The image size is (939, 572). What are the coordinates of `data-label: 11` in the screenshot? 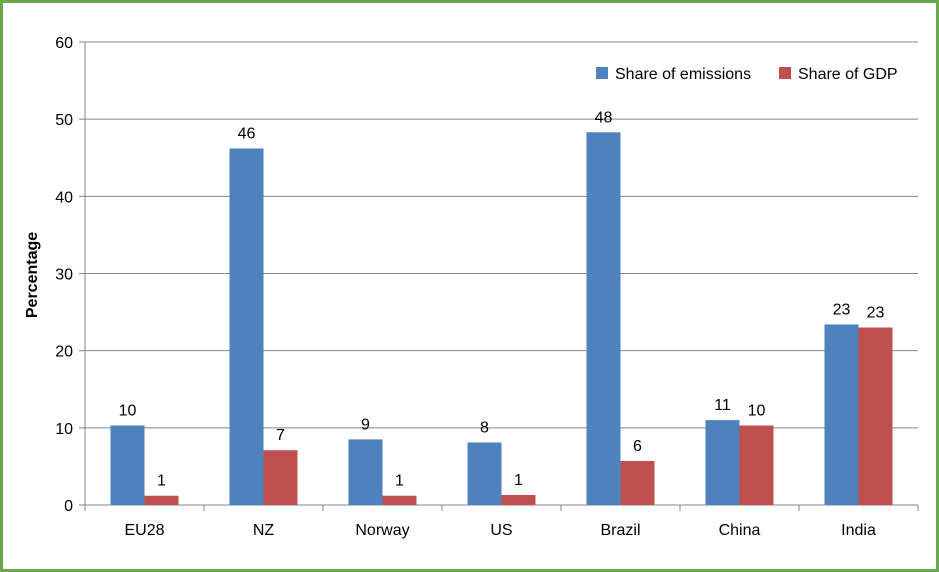 It's located at (722, 405).